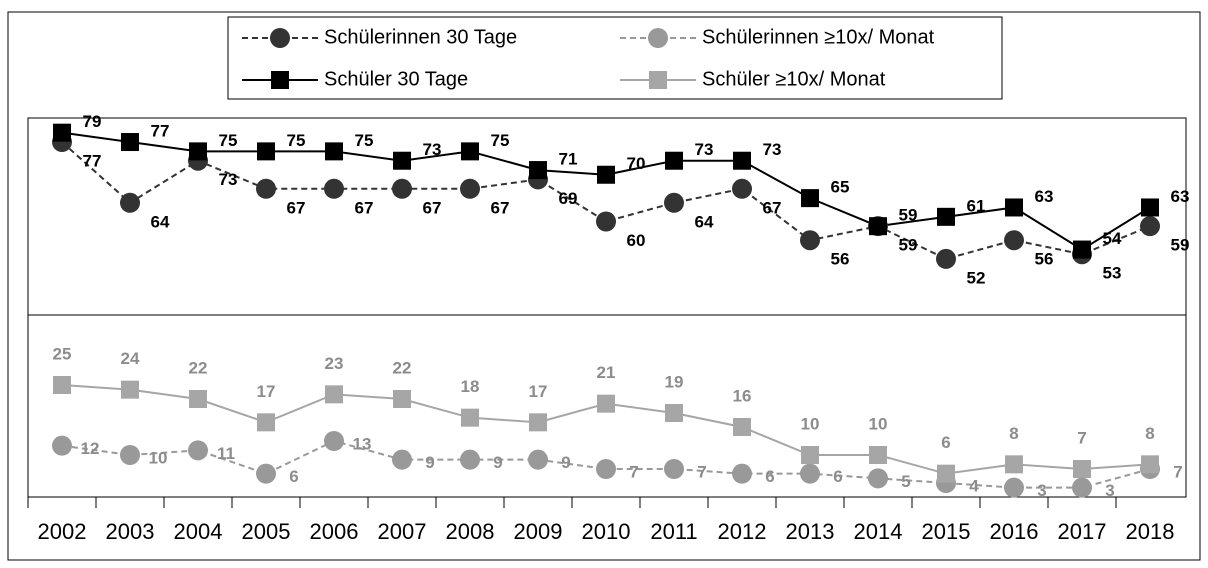 The width and height of the screenshot is (1208, 568). I want to click on x-tick-label: 2011, so click(673, 531).